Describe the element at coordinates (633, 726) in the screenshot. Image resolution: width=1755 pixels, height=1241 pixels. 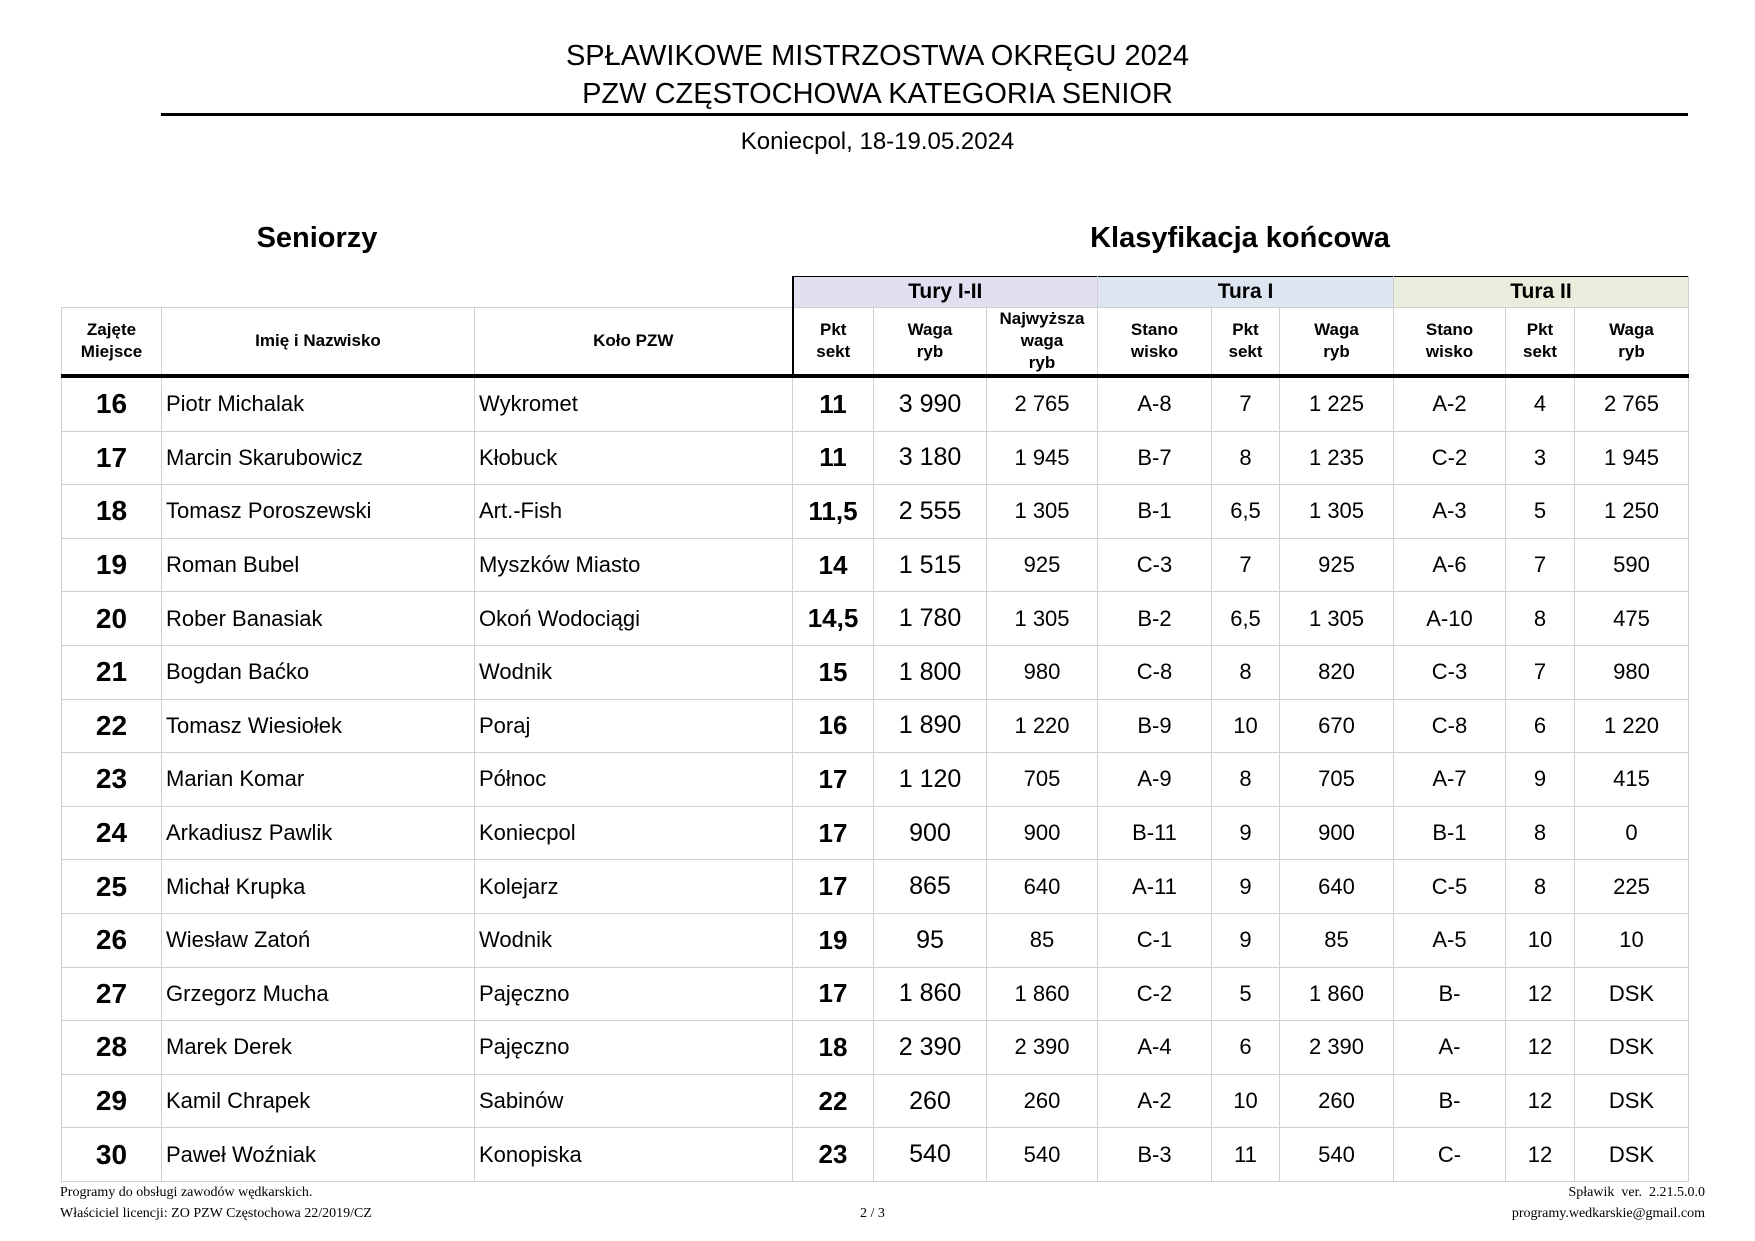
I see `cell-club: Poraj` at that location.